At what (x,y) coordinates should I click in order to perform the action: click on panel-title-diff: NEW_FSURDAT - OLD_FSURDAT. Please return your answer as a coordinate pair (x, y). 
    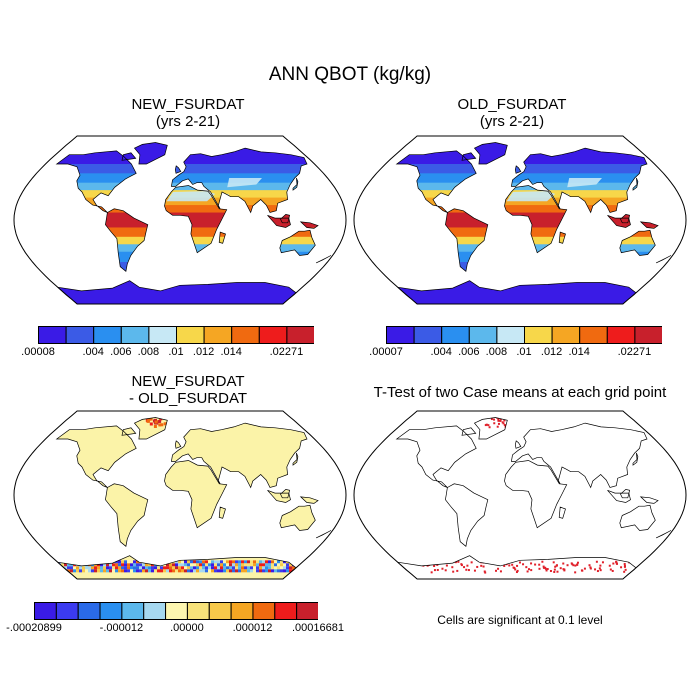
    Looking at the image, I should click on (188, 390).